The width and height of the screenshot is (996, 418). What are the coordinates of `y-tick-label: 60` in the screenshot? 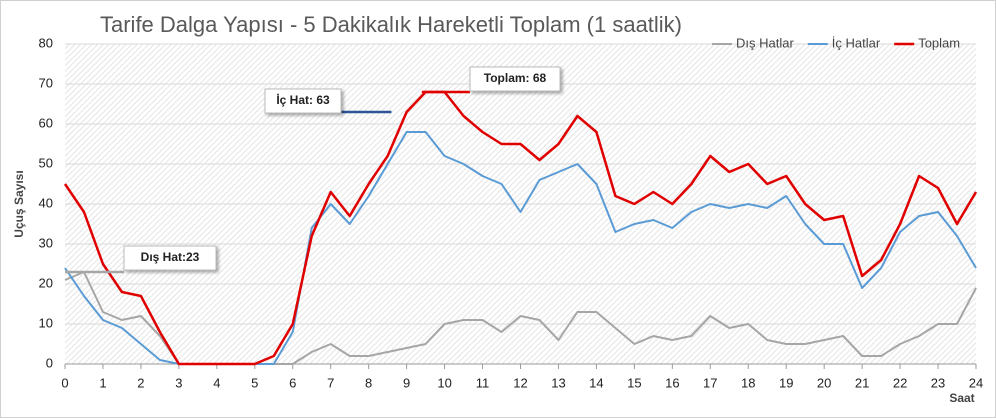 It's located at (46, 122).